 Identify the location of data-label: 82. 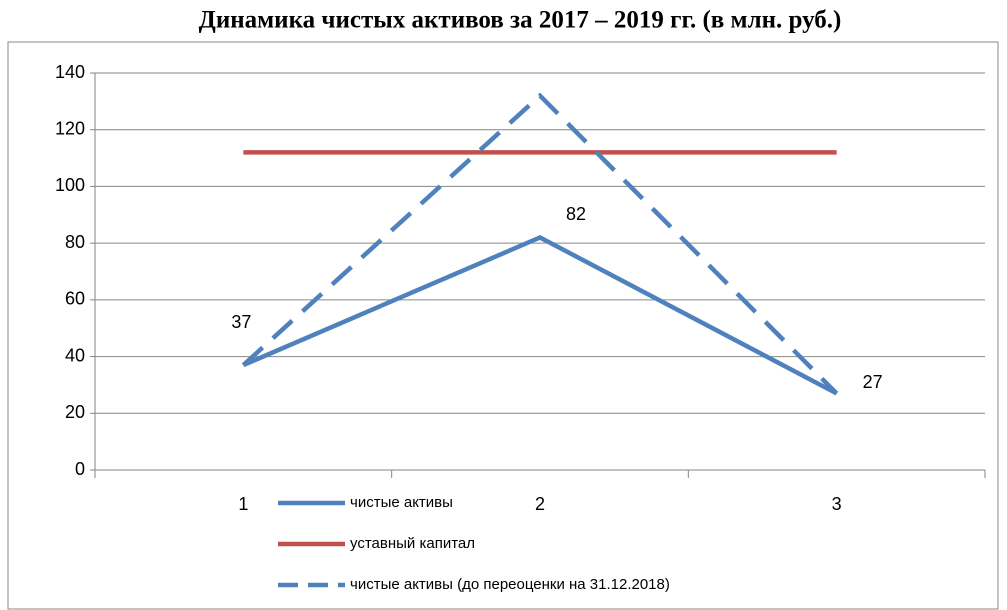
(576, 214).